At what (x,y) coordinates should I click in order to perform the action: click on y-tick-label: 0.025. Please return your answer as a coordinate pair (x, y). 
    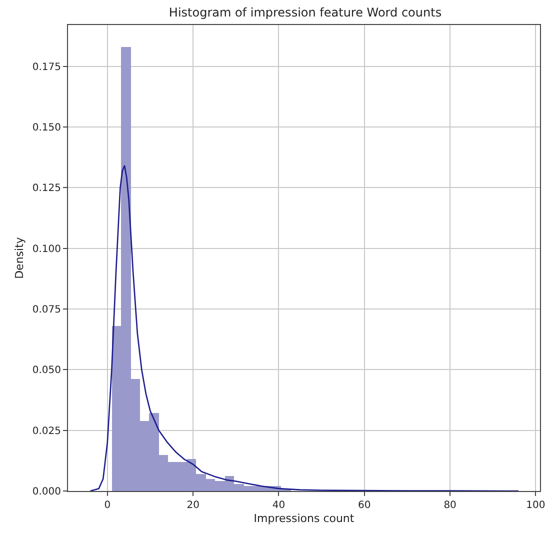
    Looking at the image, I should click on (46, 431).